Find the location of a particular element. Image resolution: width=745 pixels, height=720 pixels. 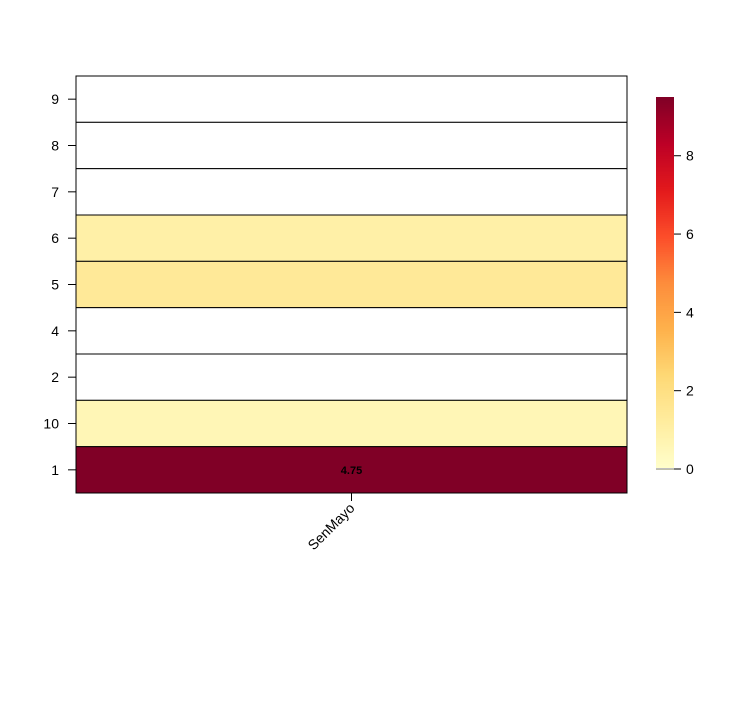

heatmap-cell-labels: 4.75 is located at coordinates (351, 471).